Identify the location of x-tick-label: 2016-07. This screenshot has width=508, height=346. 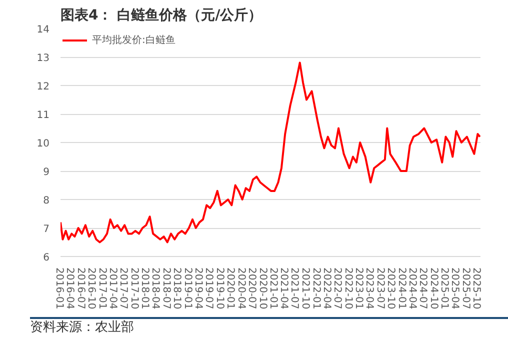
(80, 289).